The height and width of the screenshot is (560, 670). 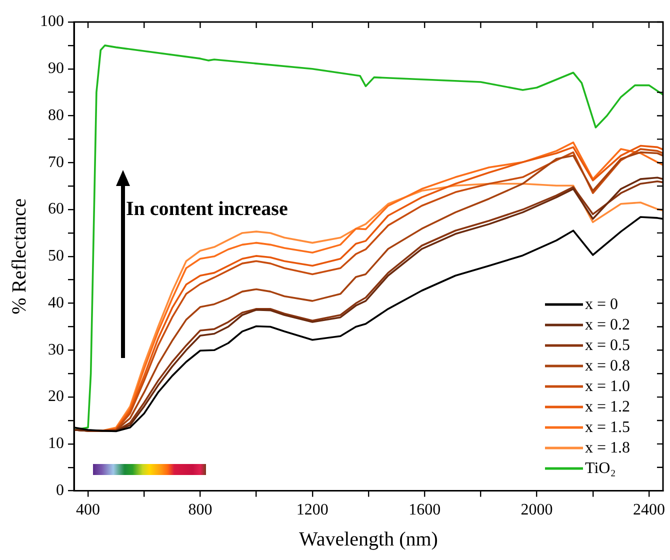 What do you see at coordinates (536, 510) in the screenshot?
I see `x-tick-label: 2000` at bounding box center [536, 510].